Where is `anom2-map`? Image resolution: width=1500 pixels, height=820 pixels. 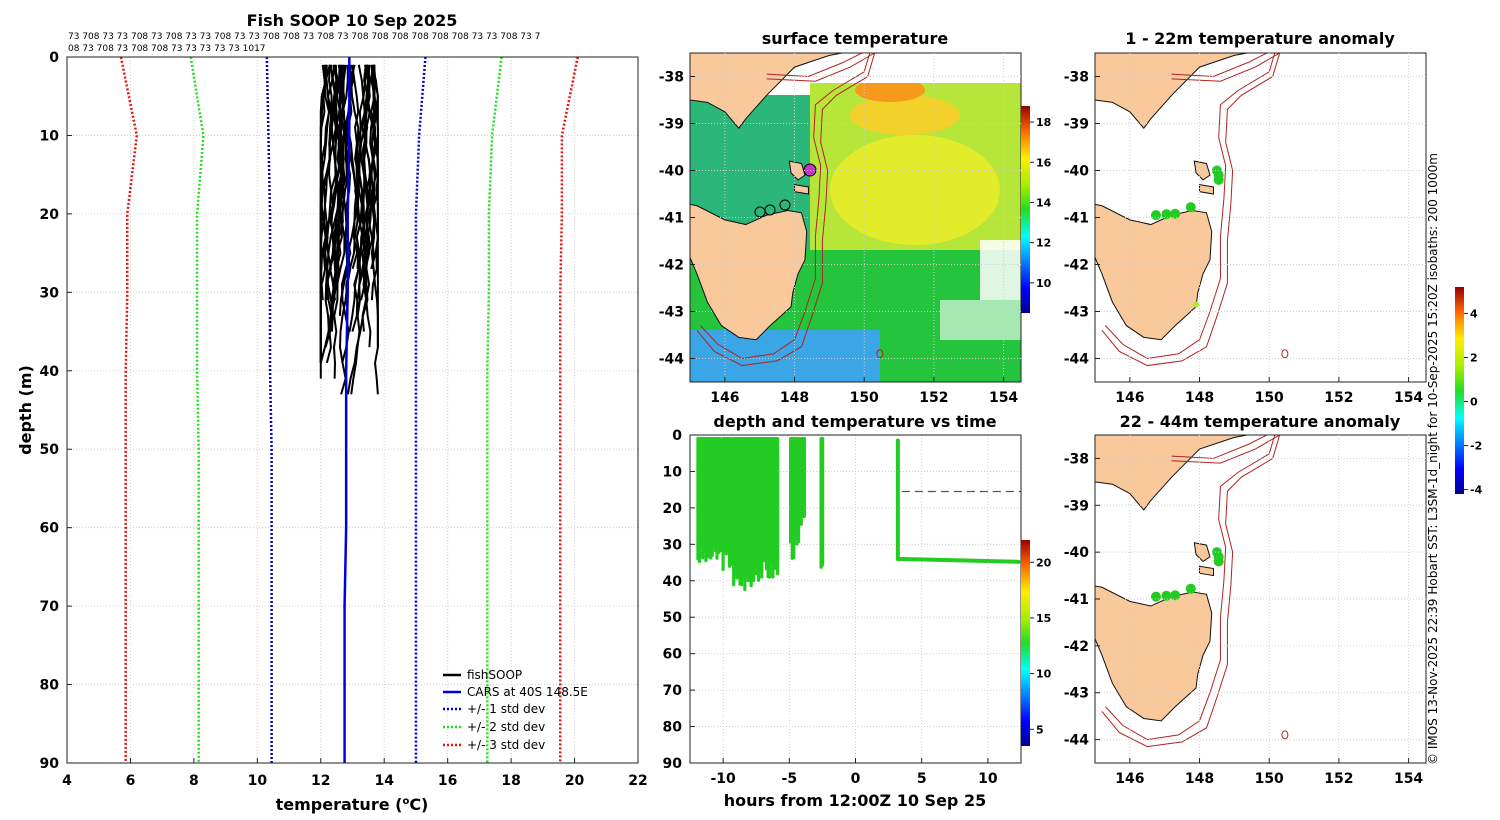
anom2-map is located at coordinates (1260, 599).